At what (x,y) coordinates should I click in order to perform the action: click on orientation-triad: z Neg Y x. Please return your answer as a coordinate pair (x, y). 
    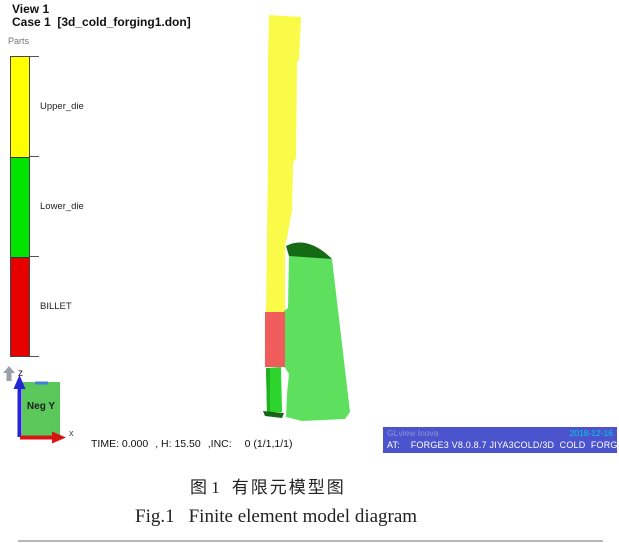
    Looking at the image, I should click on (47, 404).